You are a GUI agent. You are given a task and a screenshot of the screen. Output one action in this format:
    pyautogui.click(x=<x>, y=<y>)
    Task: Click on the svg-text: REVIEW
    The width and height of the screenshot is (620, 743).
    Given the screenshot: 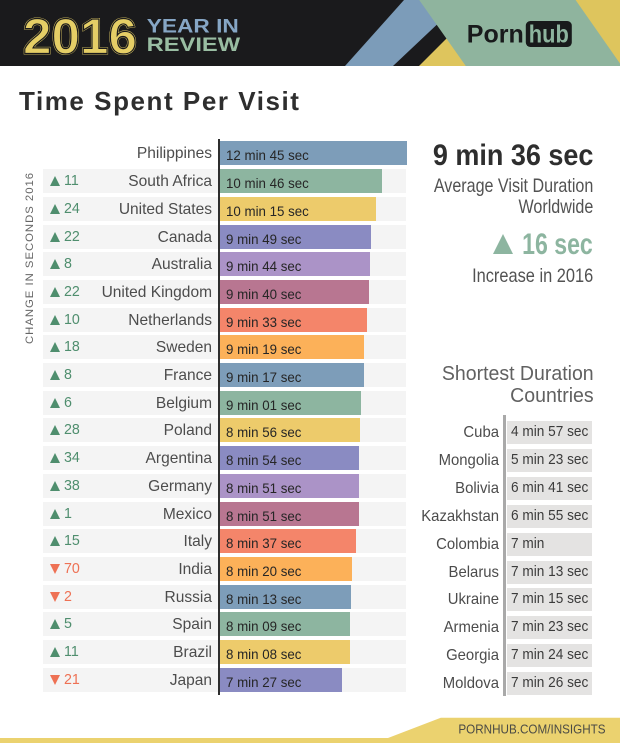 What is the action you would take?
    pyautogui.click(x=194, y=45)
    